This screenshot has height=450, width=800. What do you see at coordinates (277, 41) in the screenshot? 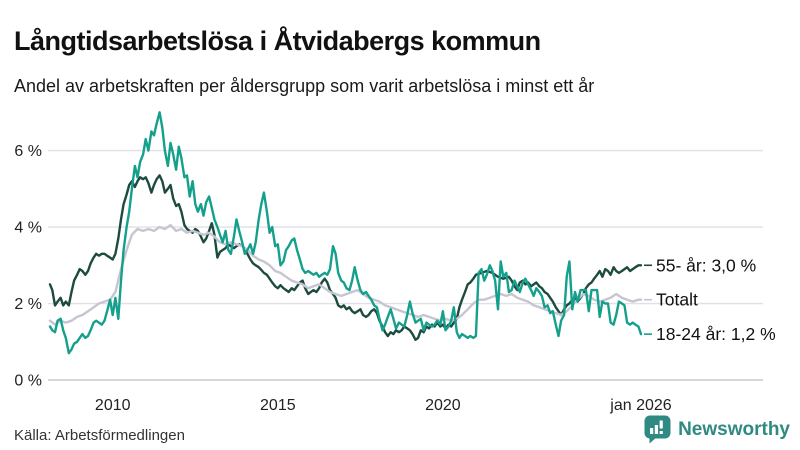
I see `chart-title: Långtidsarbetslösa i Åtvidabergs kommun` at bounding box center [277, 41].